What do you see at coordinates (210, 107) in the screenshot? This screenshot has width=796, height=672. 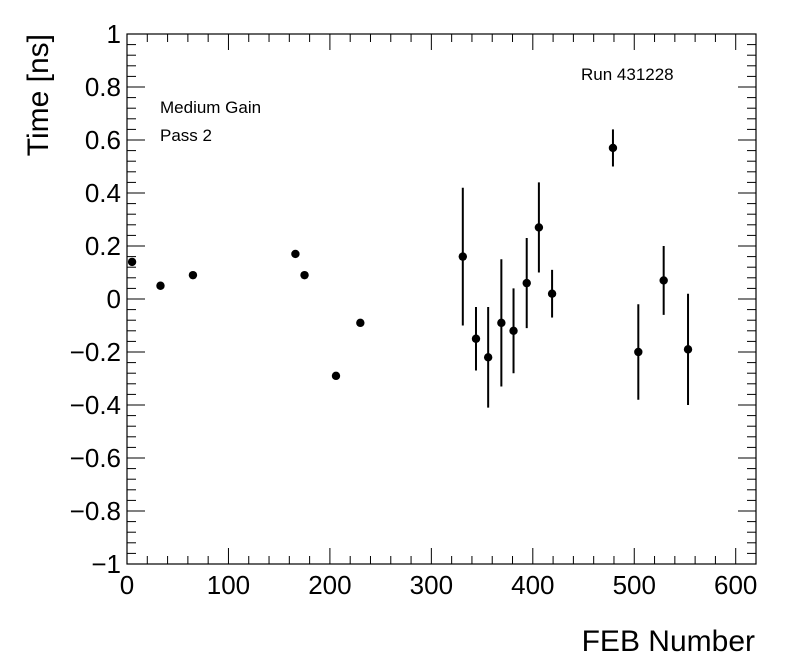 I see `annotation-gain: Medium Gain` at bounding box center [210, 107].